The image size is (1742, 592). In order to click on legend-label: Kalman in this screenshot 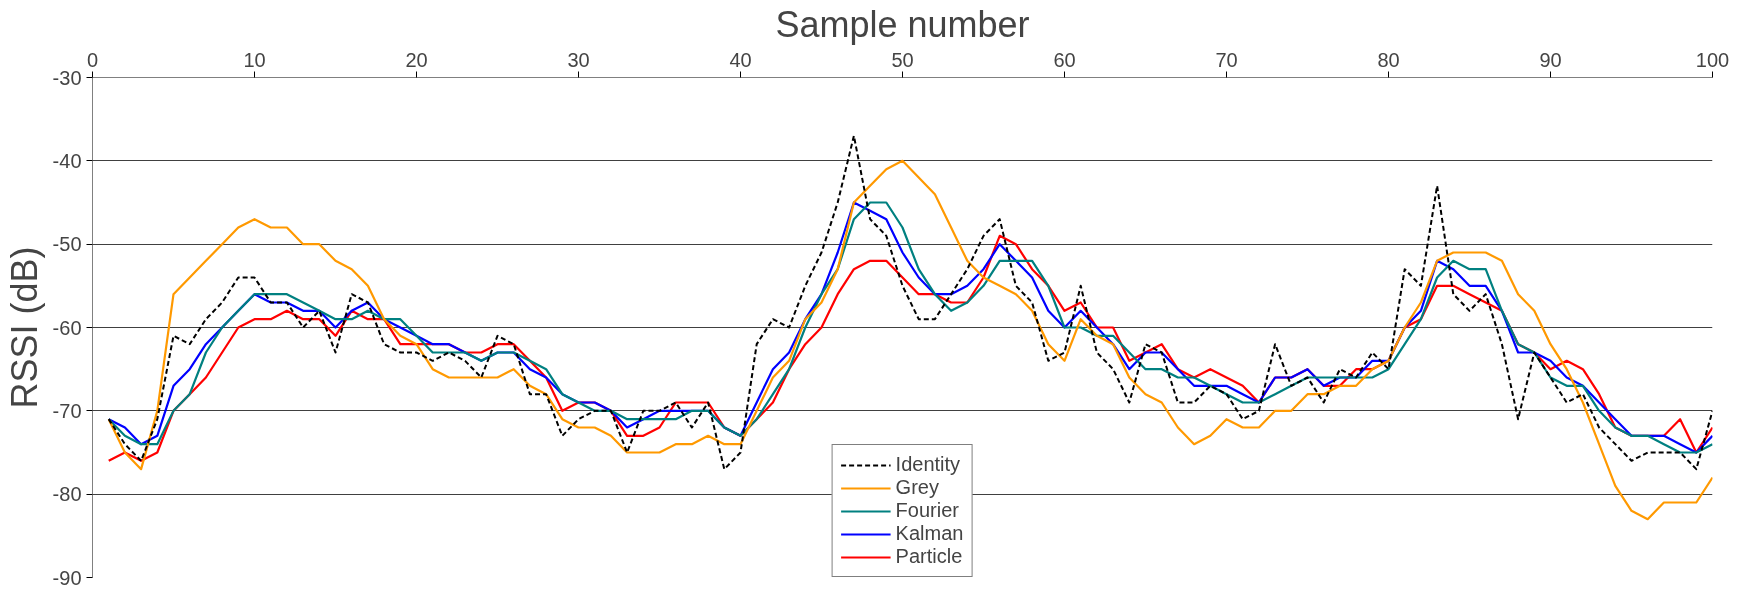, I will do `click(929, 533)`.